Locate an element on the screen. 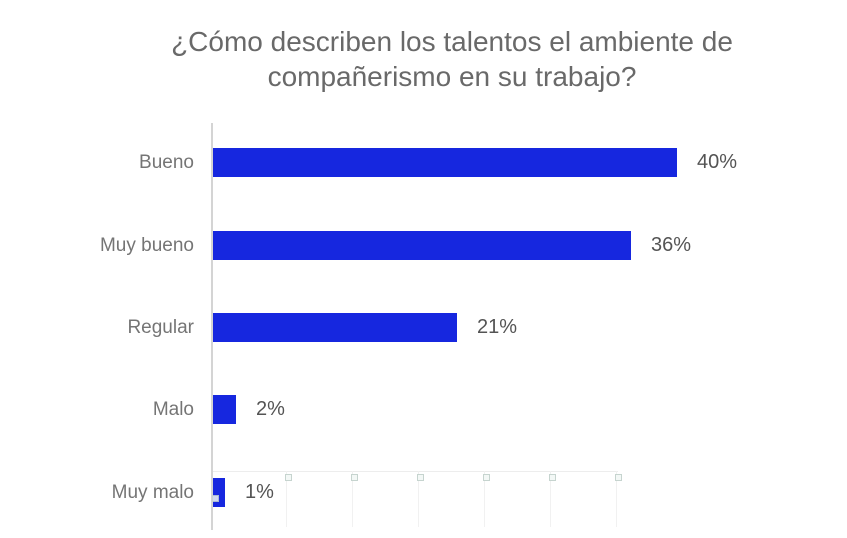 The width and height of the screenshot is (847, 538). value-label: 21% is located at coordinates (497, 327).